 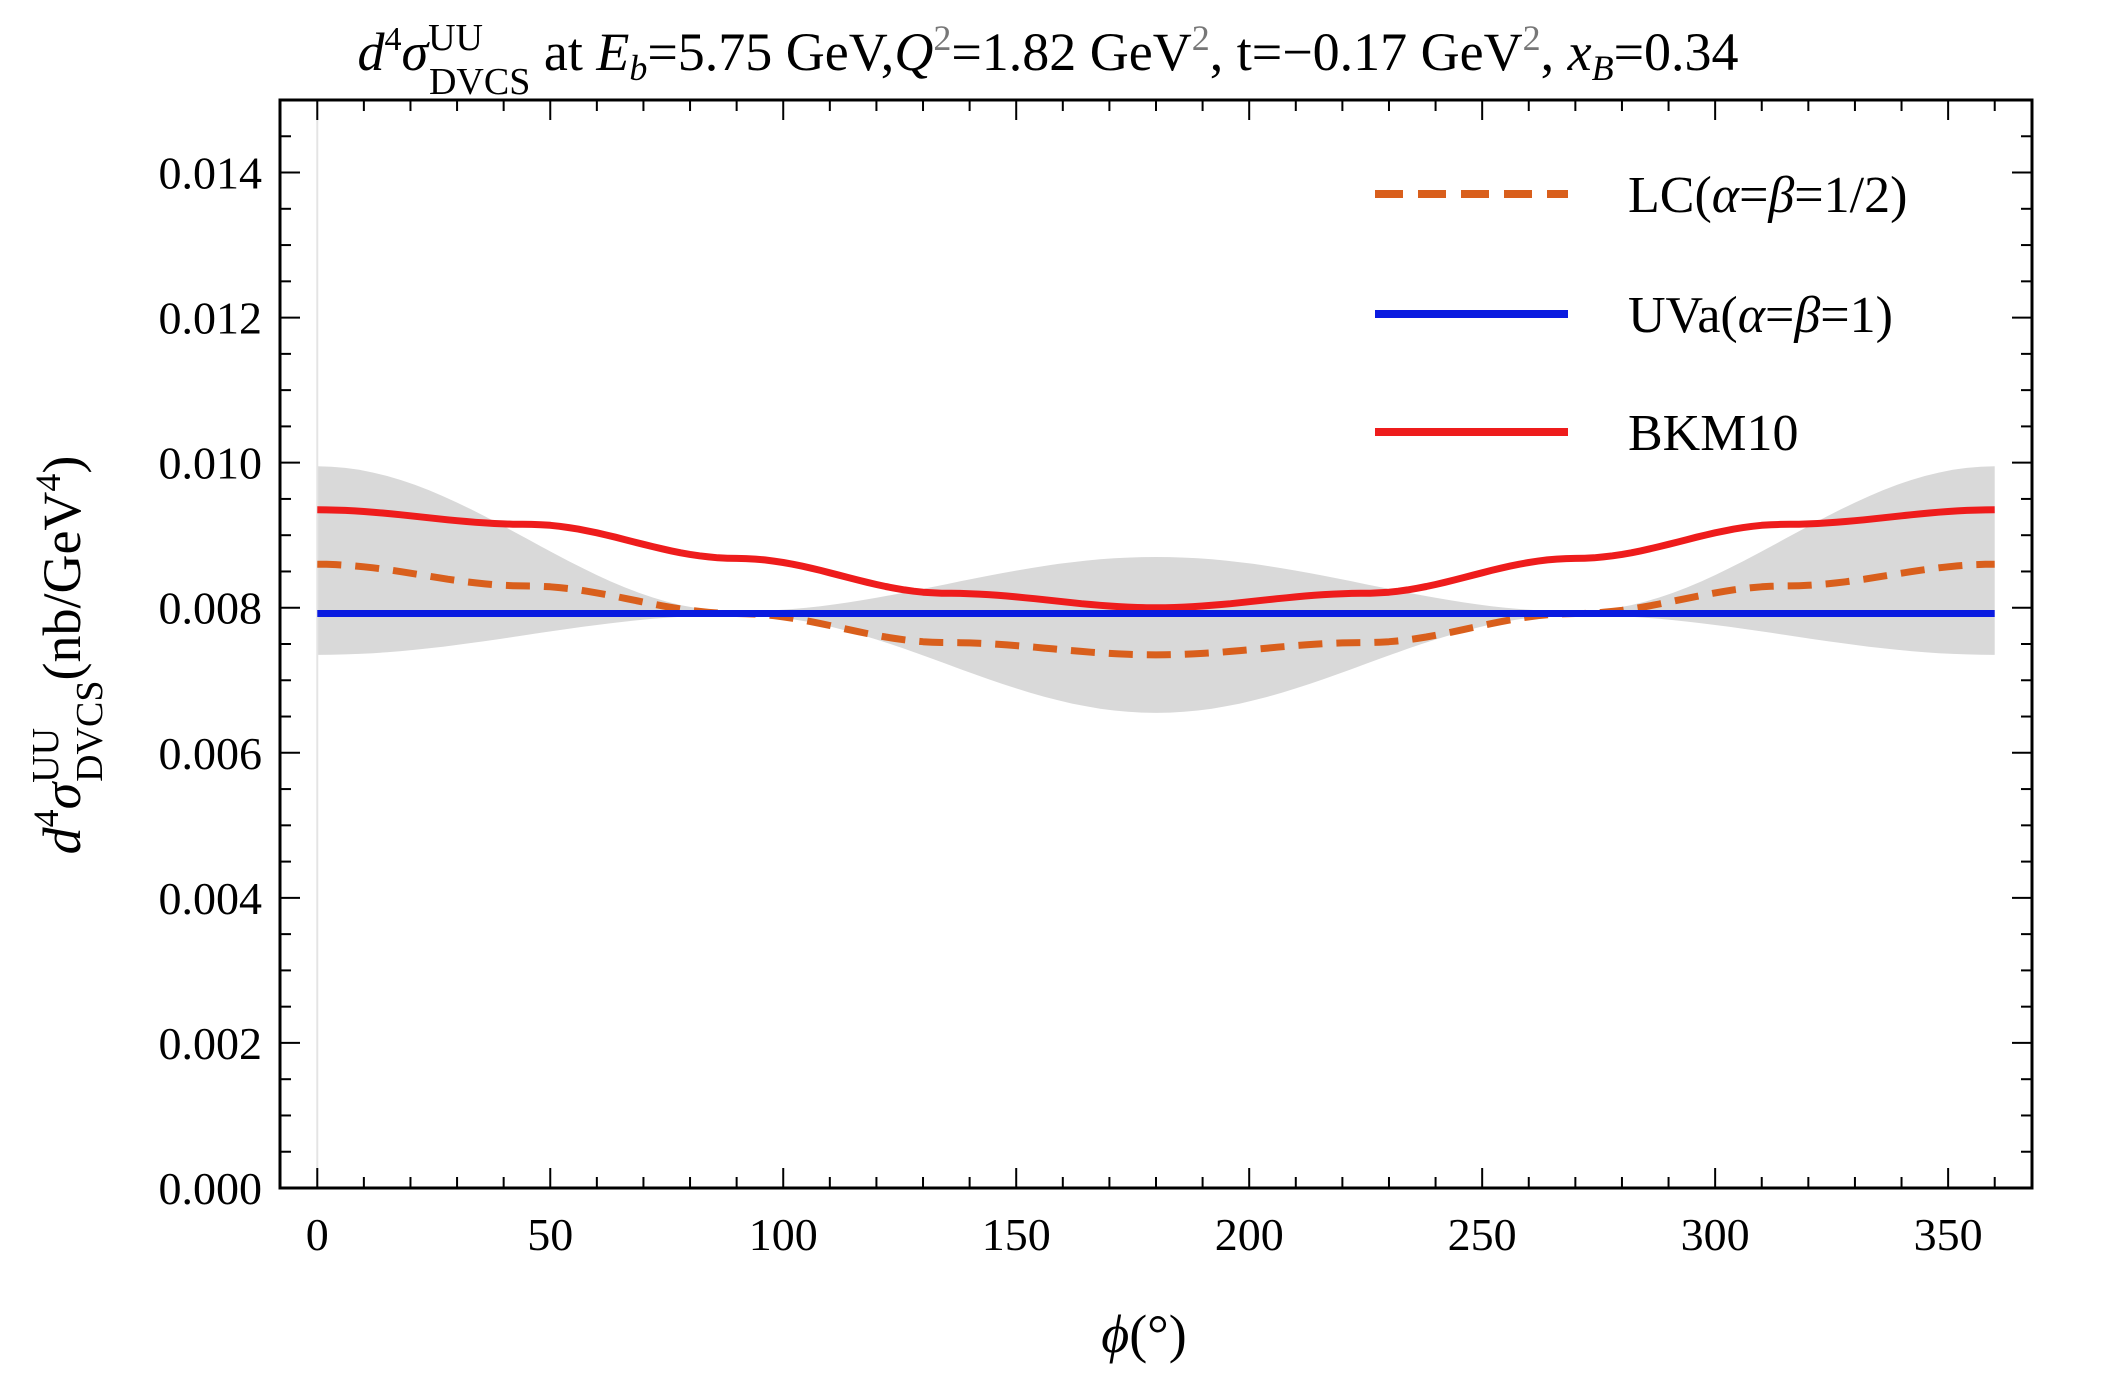 What do you see at coordinates (1366, 52) in the screenshot?
I see `title-t-value: , t=−0.17 GeV` at bounding box center [1366, 52].